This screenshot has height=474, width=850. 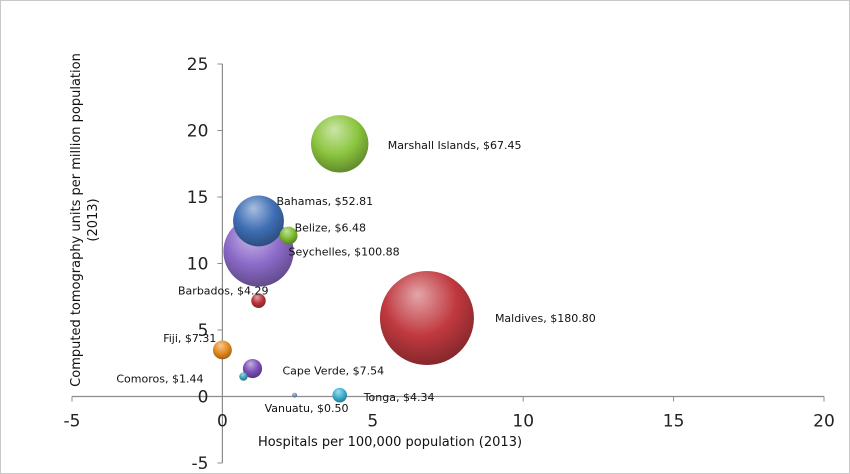 What do you see at coordinates (203, 331) in the screenshot?
I see `y-tick-label: 5` at bounding box center [203, 331].